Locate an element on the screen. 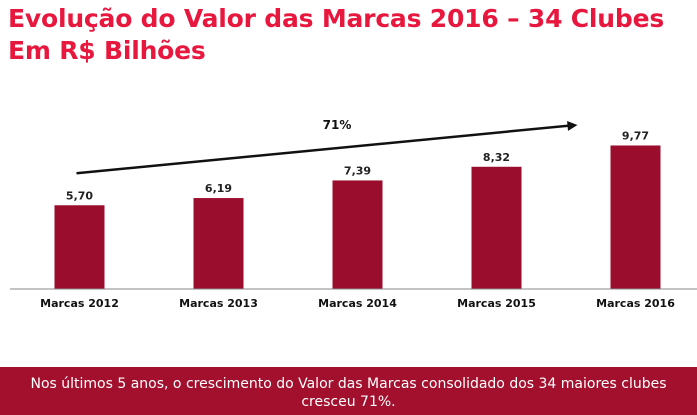  value-label-3: 7,39 is located at coordinates (357, 170).